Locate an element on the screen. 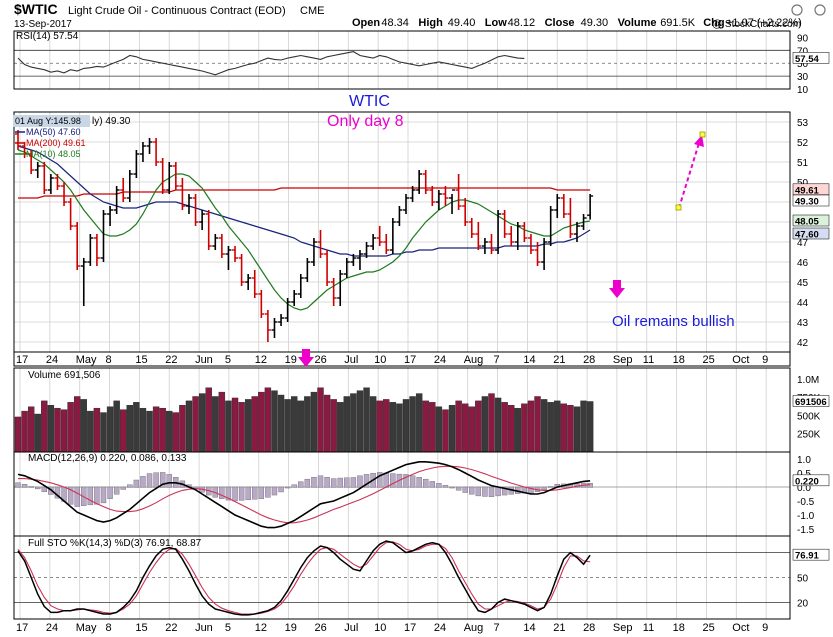  ma10-legend: MA(10) 48.05 is located at coordinates (53, 154).